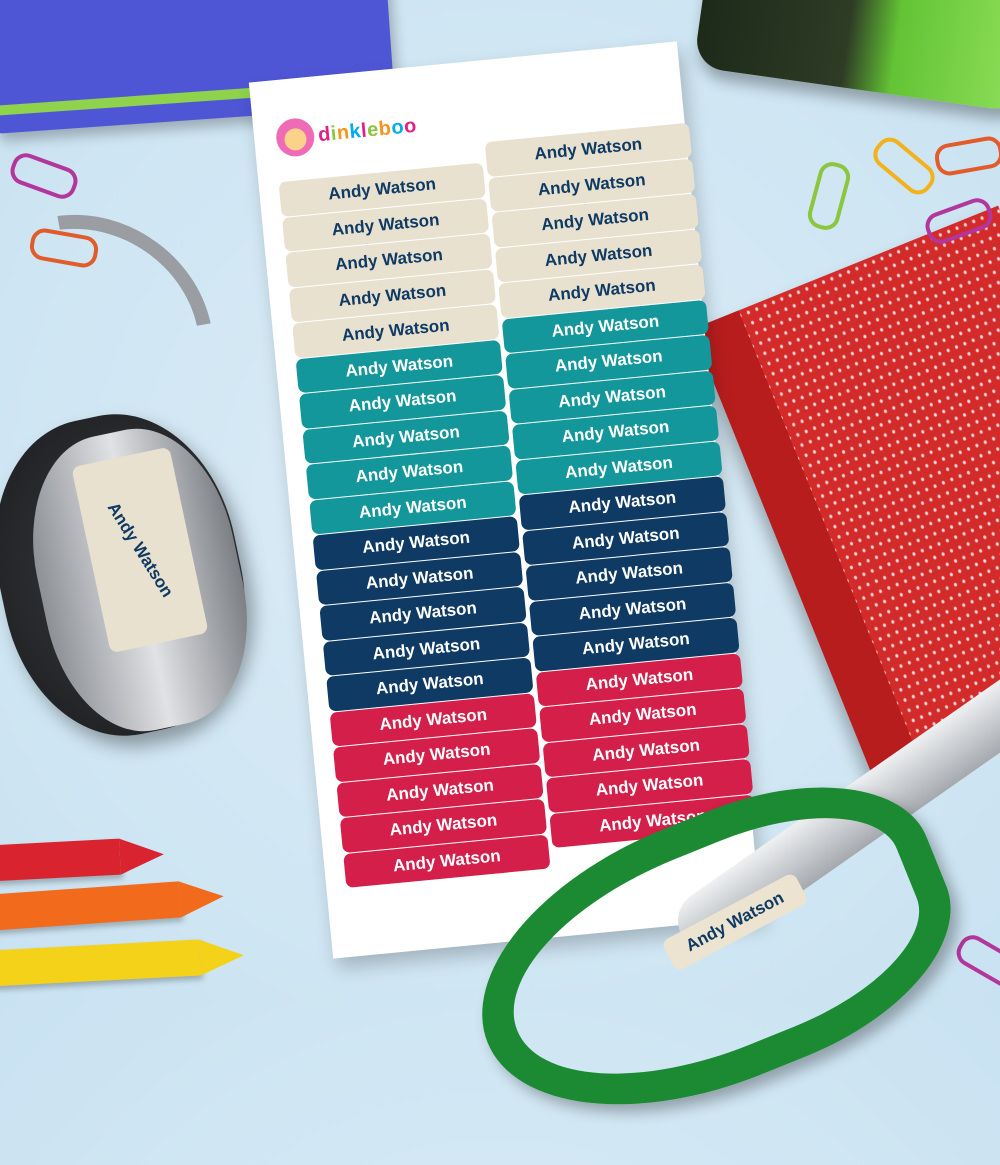  Describe the element at coordinates (112, 904) in the screenshot. I see `orange-crayon` at that location.